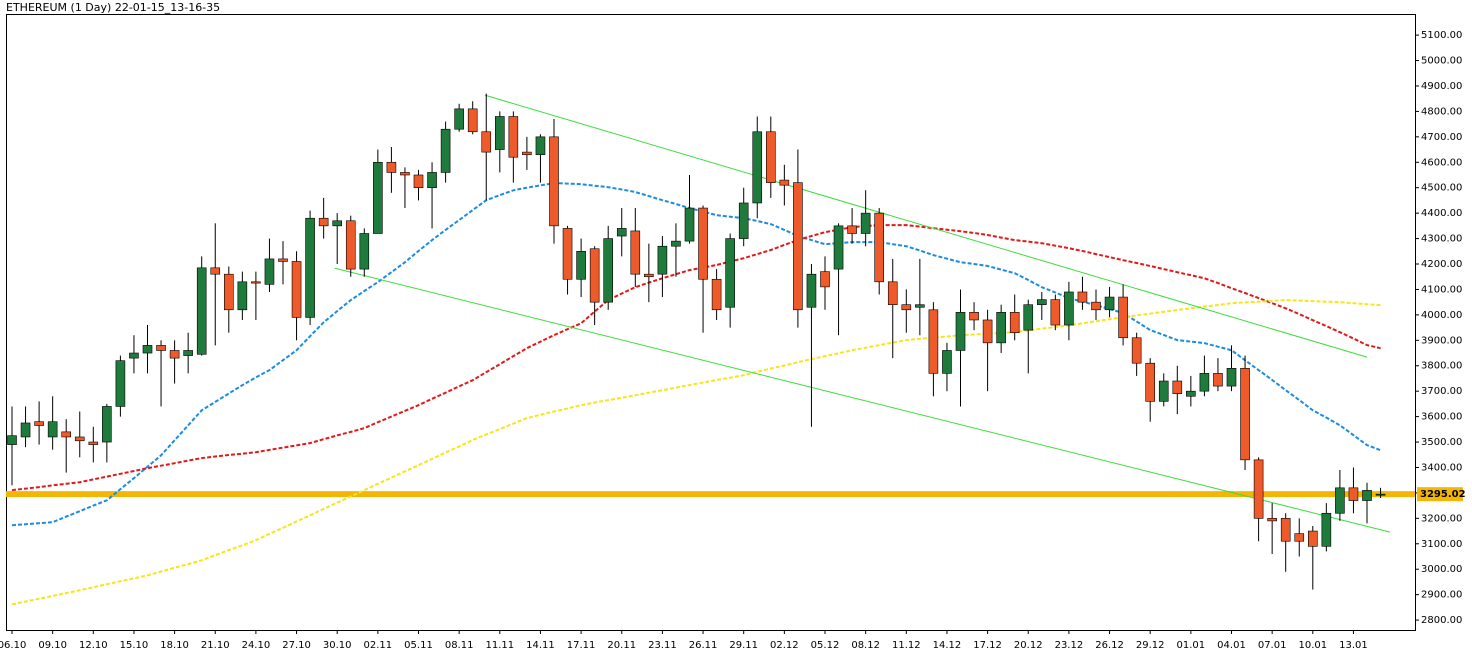 Image resolution: width=1472 pixels, height=671 pixels. What do you see at coordinates (1441, 620) in the screenshot?
I see `y-tick-label: 2800.00` at bounding box center [1441, 620].